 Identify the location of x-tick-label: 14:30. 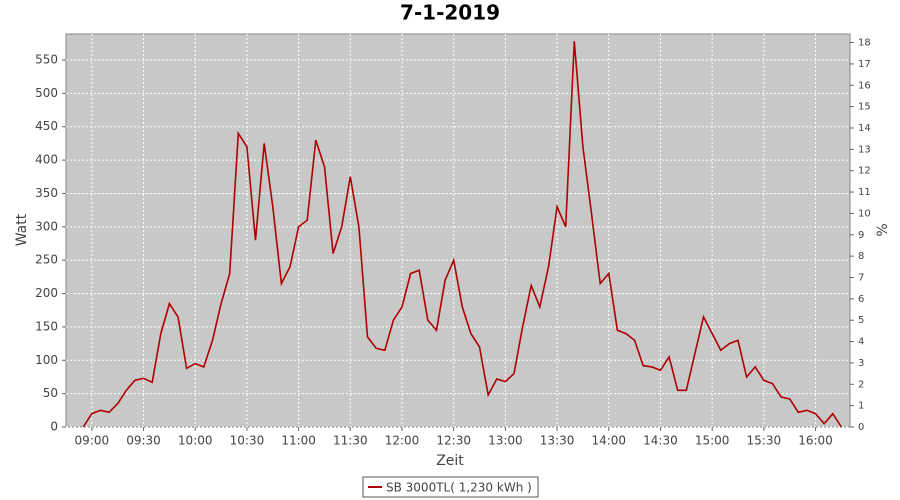
(660, 441).